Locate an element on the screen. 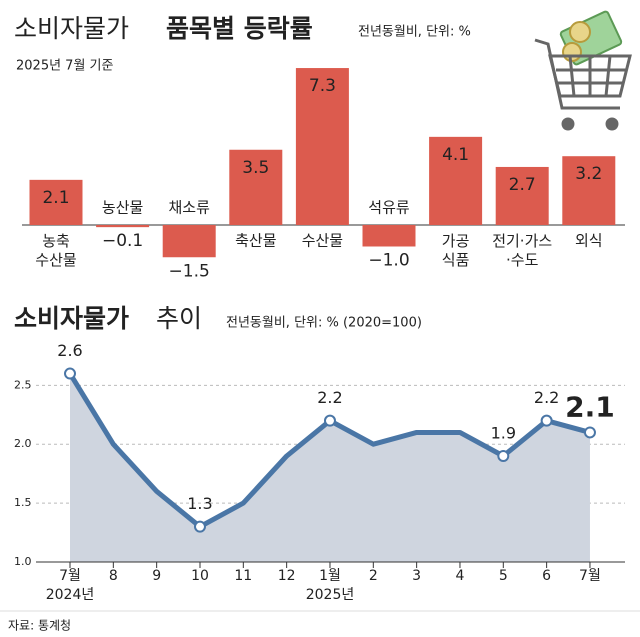  data-label: 3.2 is located at coordinates (588, 174).